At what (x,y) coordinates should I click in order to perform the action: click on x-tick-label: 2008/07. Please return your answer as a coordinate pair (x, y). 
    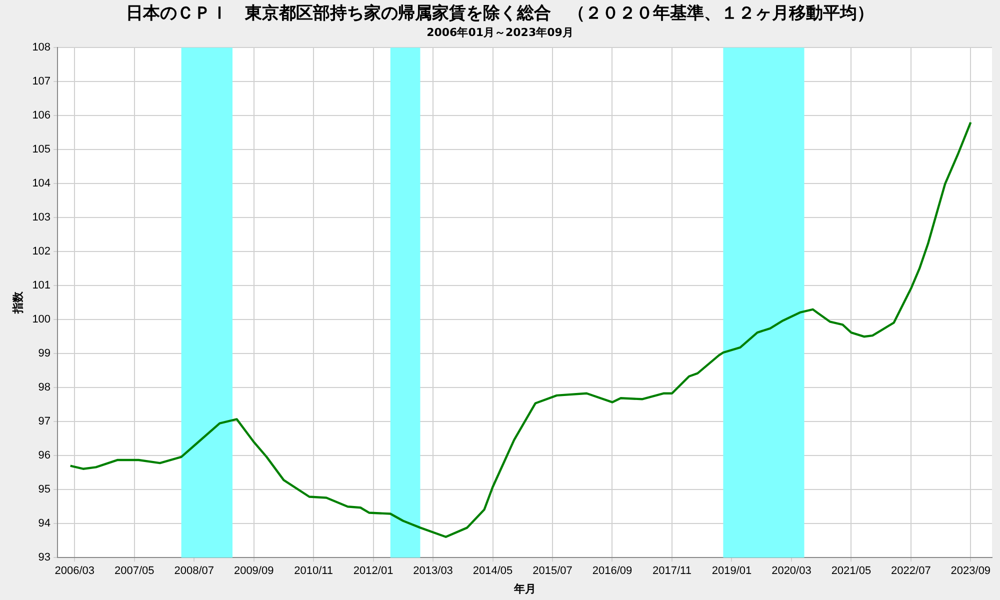
    Looking at the image, I should click on (194, 571).